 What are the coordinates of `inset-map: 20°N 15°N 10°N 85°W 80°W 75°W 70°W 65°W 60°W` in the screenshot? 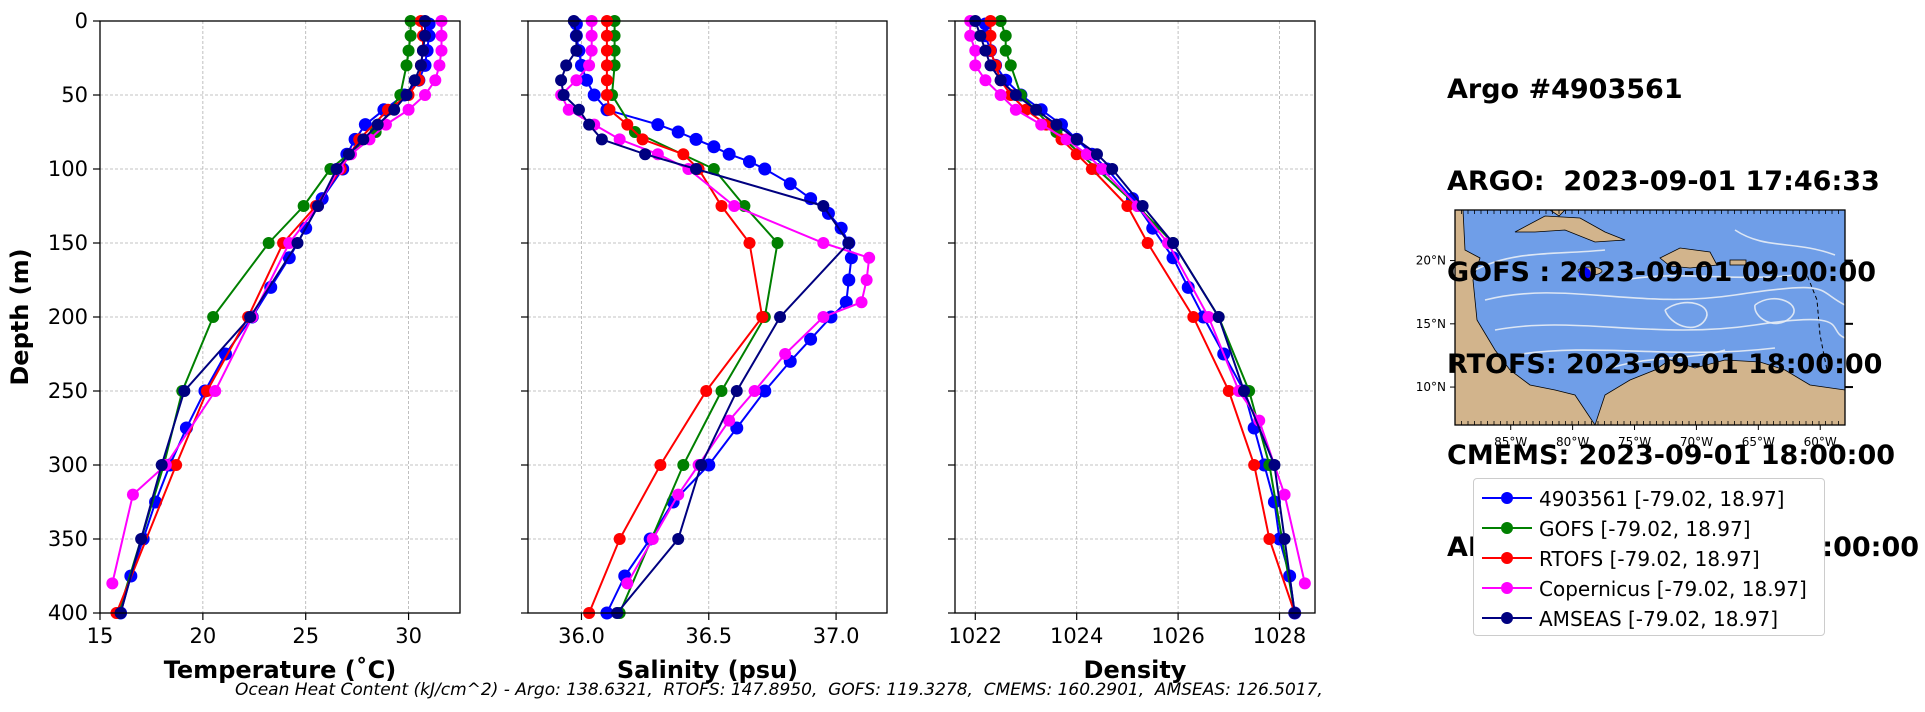 It's located at (1634, 329).